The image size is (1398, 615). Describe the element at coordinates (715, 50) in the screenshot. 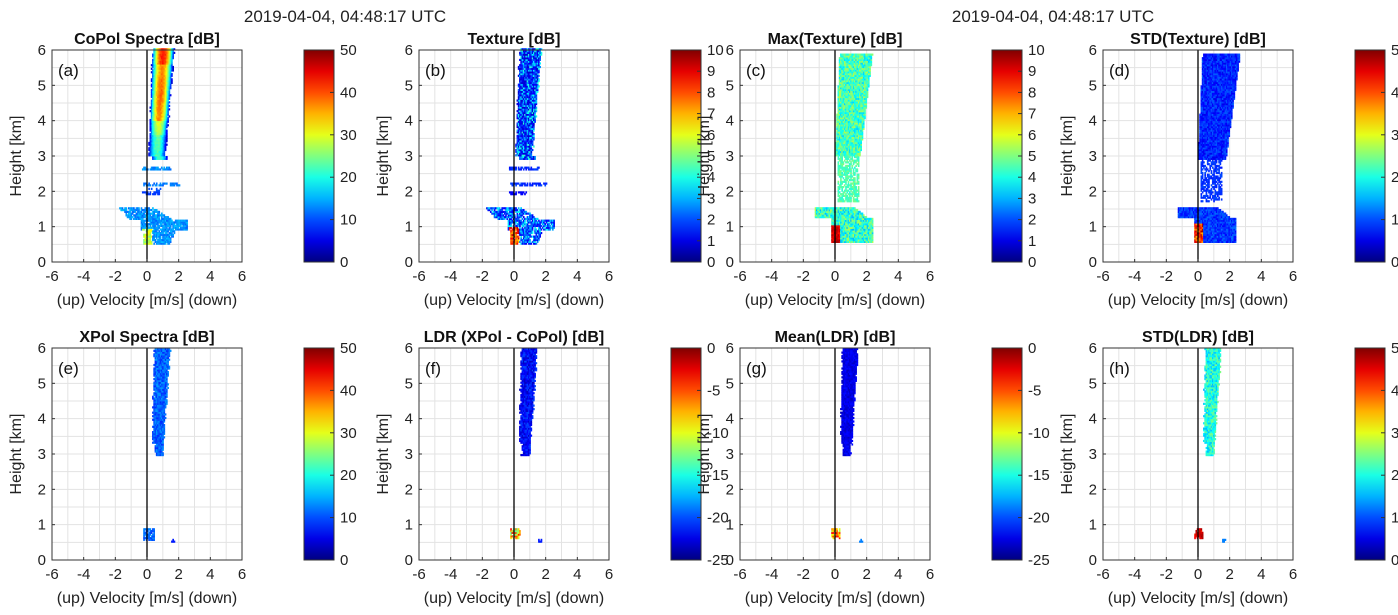

I see `colorbar-tick-label: 10` at that location.